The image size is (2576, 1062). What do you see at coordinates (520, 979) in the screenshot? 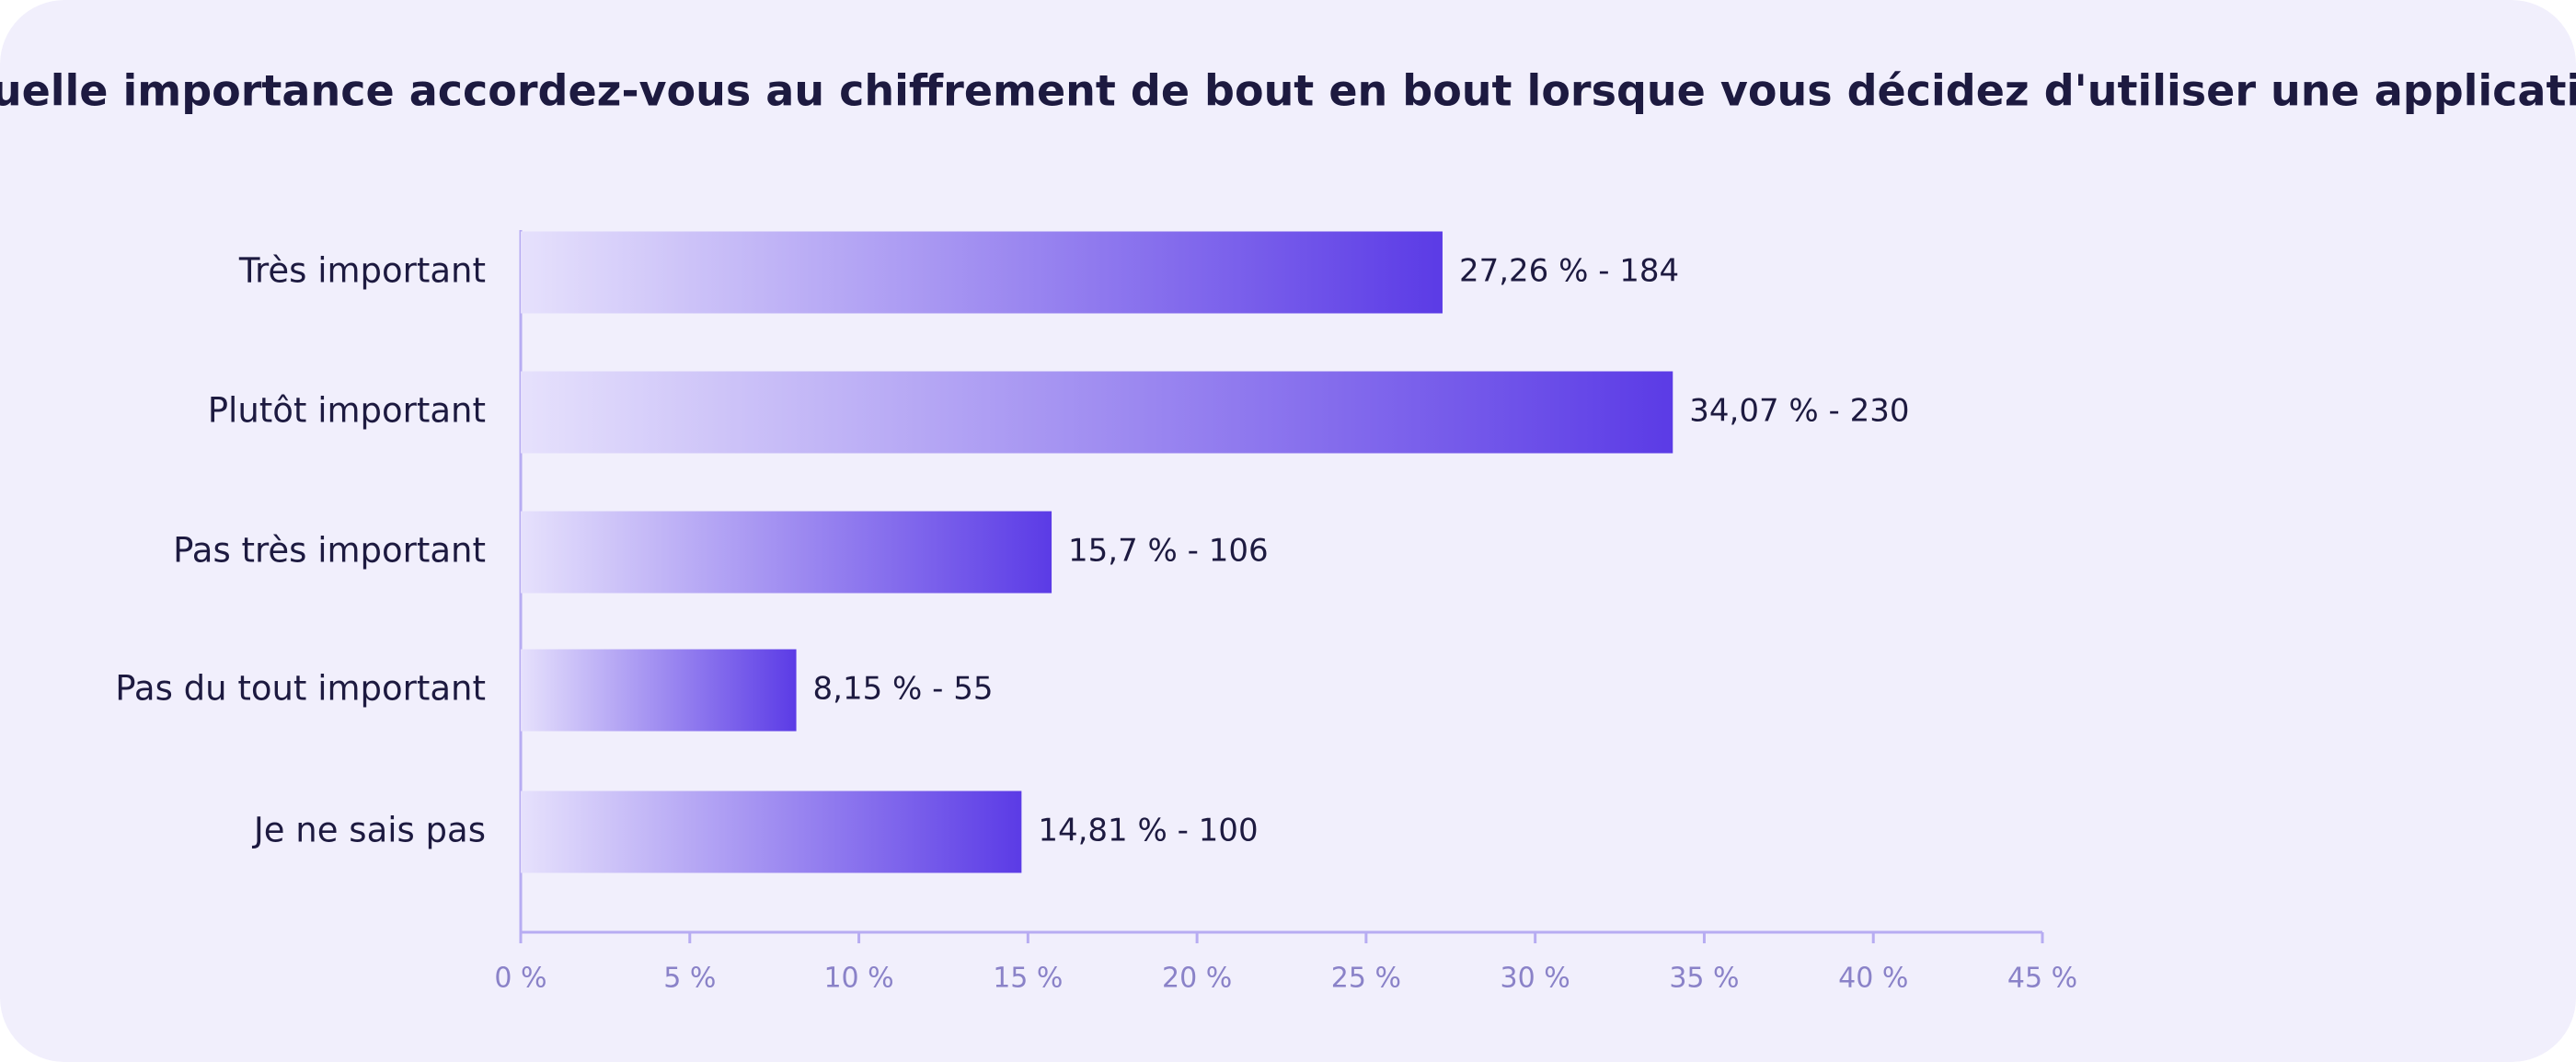
I see `x-tick-label: 0 %` at bounding box center [520, 979].